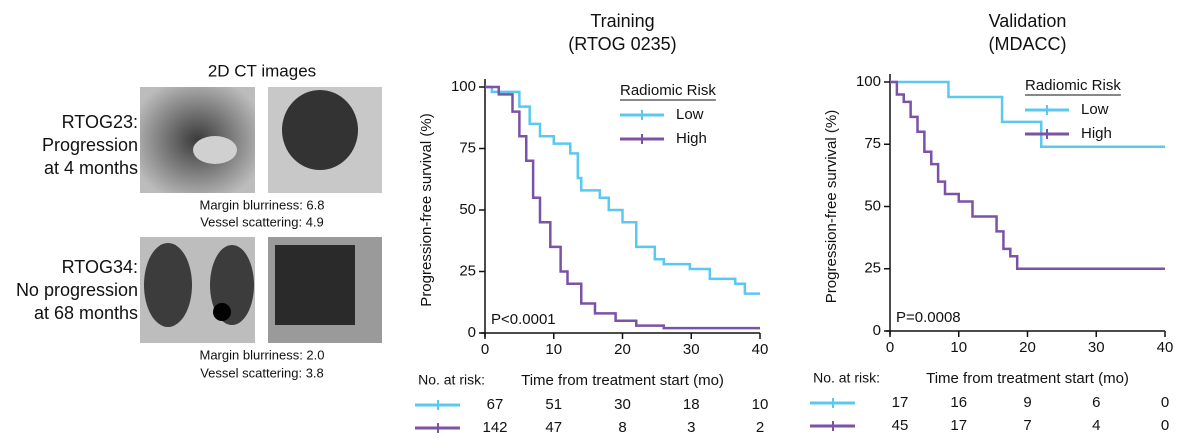  What do you see at coordinates (262, 204) in the screenshot?
I see `feature-text: Margin blurriness: 6.8` at bounding box center [262, 204].